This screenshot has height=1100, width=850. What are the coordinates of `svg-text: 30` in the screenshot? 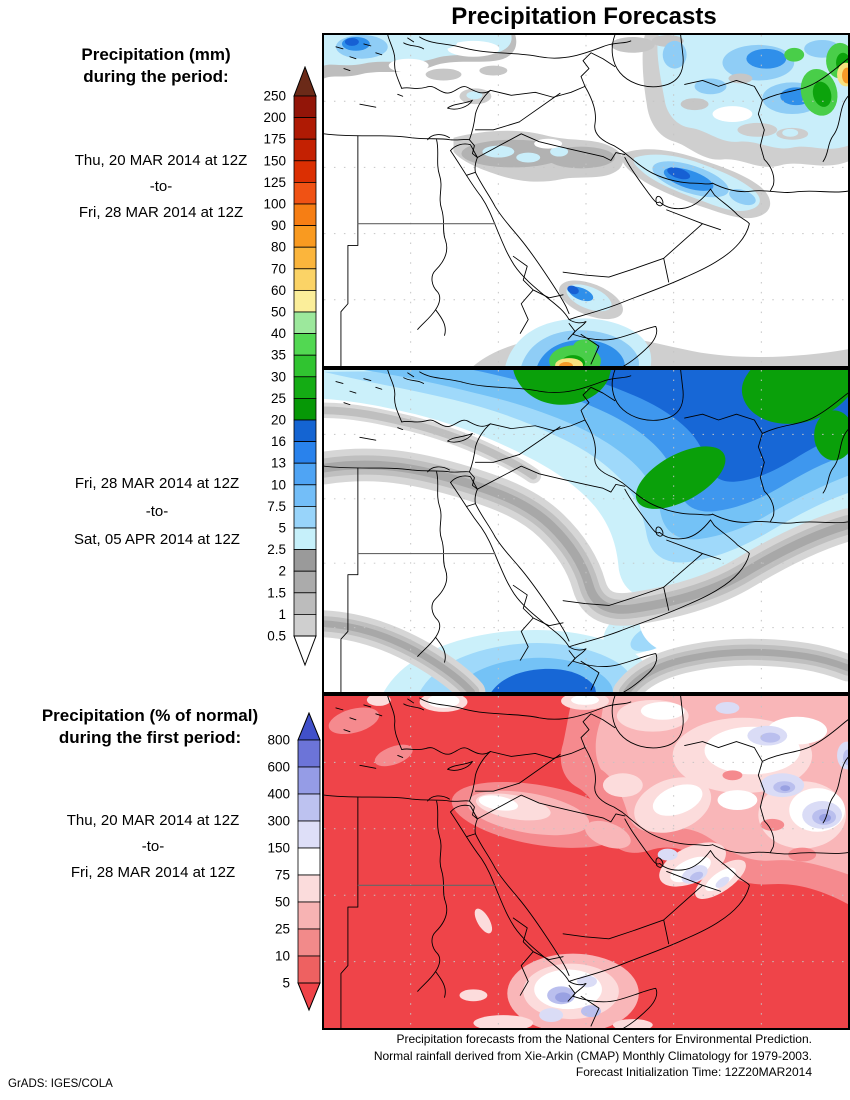 It's located at (278, 376).